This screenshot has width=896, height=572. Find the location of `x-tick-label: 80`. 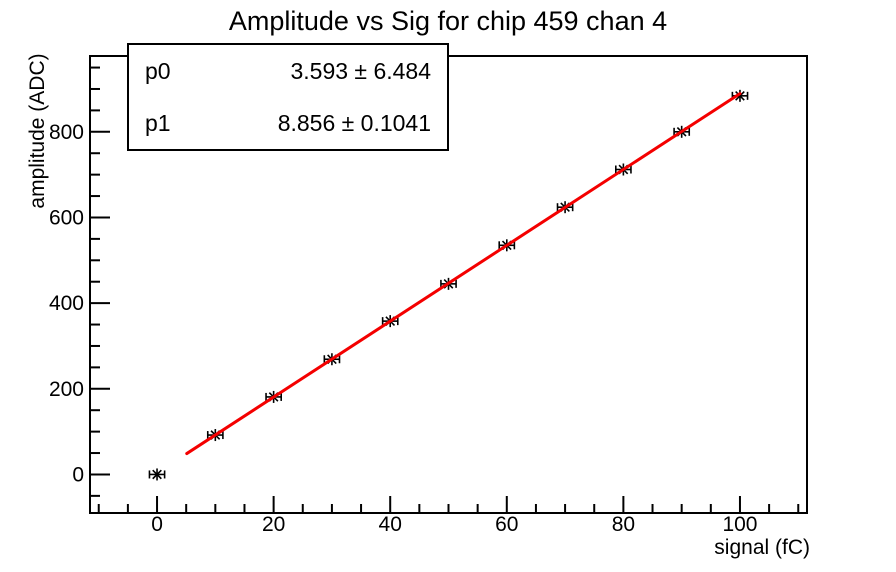

x-tick-label: 80 is located at coordinates (623, 524).